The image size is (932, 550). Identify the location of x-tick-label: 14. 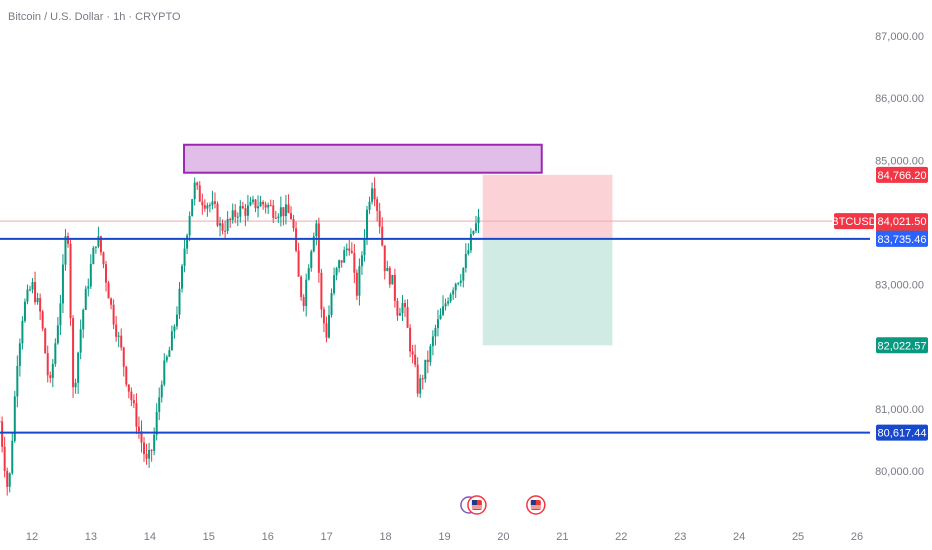
(150, 537).